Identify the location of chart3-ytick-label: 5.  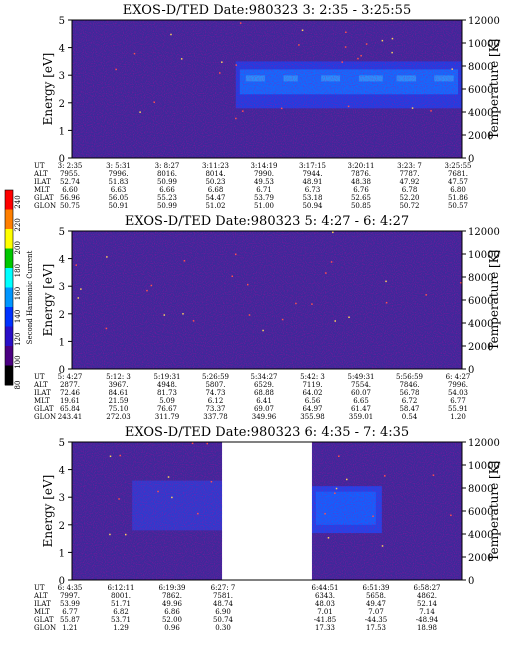
(62, 443).